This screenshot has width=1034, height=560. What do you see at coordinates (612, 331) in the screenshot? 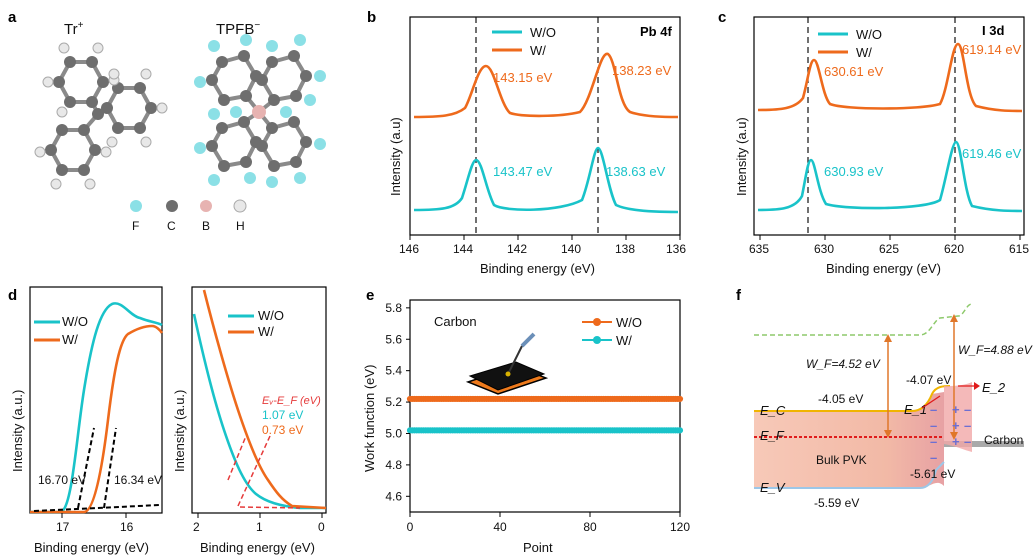
I see `chart-legend-e: W/O W/` at bounding box center [612, 331].